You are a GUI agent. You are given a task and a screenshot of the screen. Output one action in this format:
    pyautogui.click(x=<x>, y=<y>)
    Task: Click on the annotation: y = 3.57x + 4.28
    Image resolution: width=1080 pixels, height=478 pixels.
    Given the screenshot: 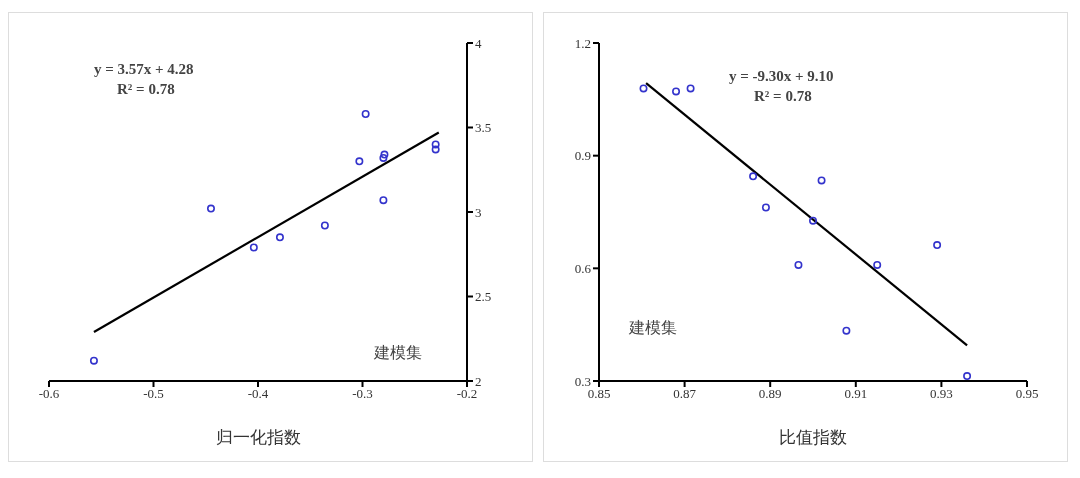 What is the action you would take?
    pyautogui.click(x=144, y=69)
    